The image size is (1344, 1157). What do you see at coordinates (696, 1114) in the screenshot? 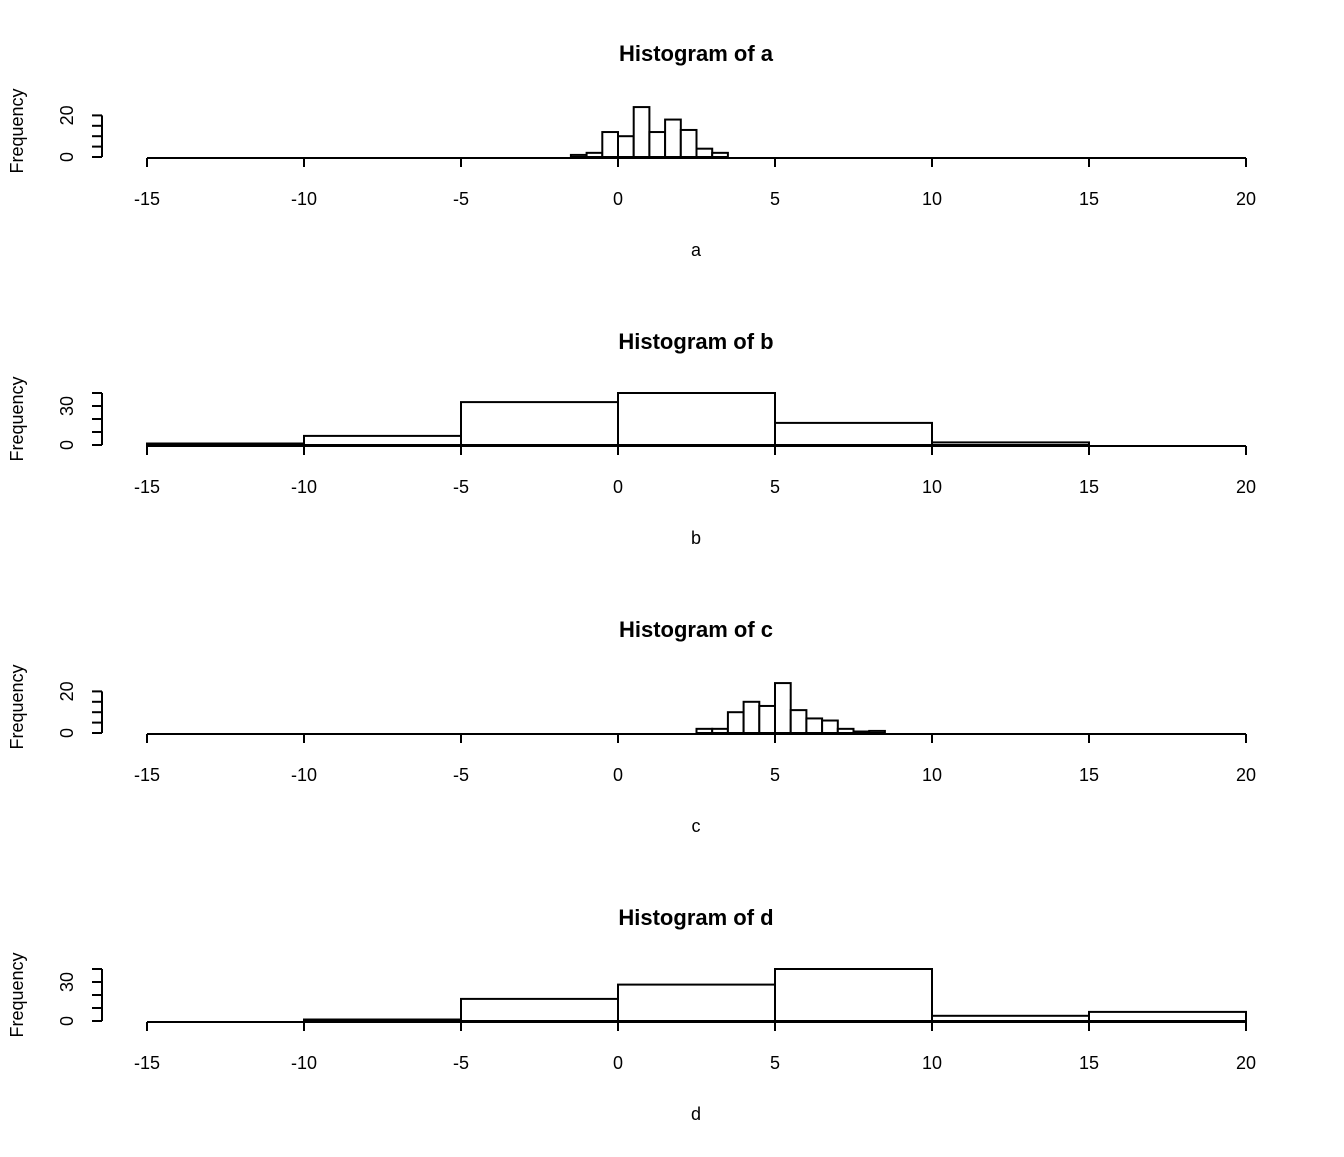
I see `x-axis-label: d` at bounding box center [696, 1114].